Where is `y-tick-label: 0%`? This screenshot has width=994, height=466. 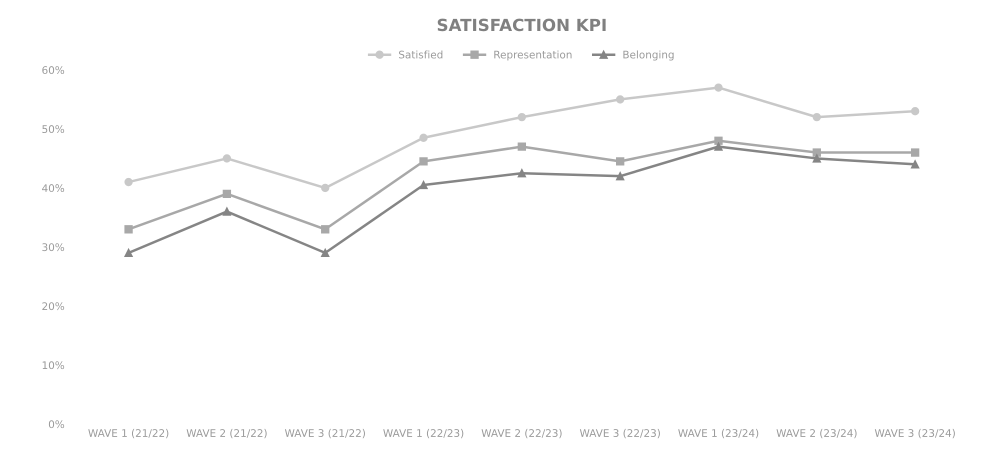 y-tick-label: 0% is located at coordinates (56, 424).